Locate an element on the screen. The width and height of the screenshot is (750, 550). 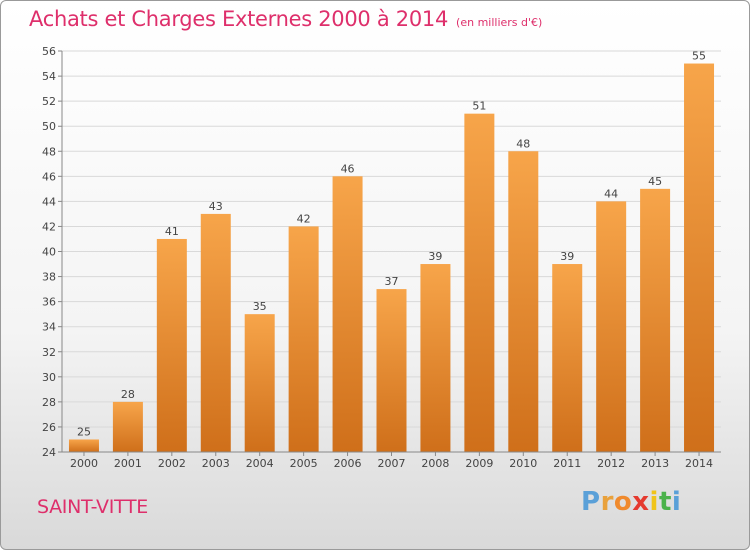
bar-2002 is located at coordinates (171, 345).